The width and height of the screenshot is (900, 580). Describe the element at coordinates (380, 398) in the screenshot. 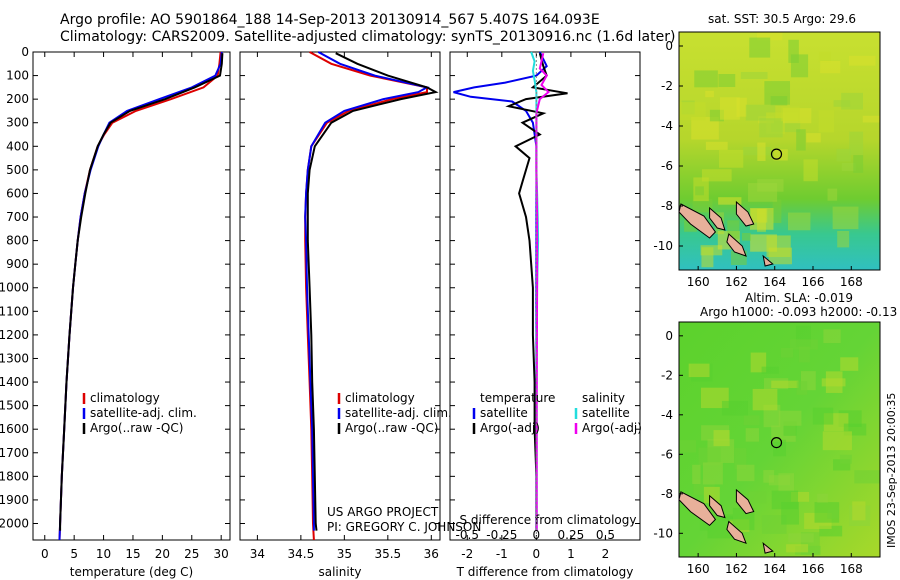

I see `legend-label: climatology` at that location.